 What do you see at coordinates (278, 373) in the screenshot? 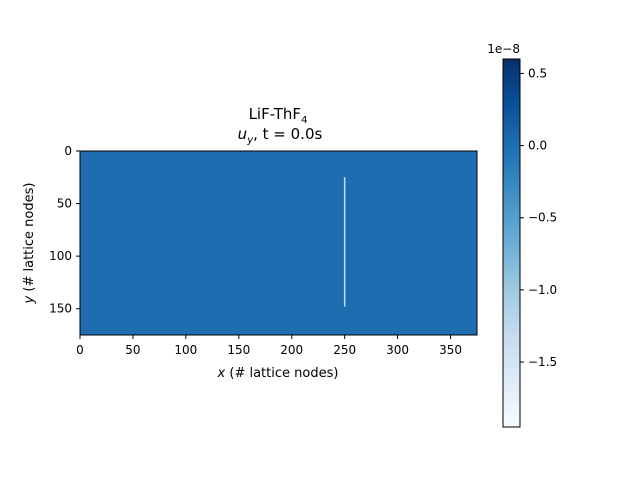
I see `x-axis-label: x (# lattice nodes)` at bounding box center [278, 373].